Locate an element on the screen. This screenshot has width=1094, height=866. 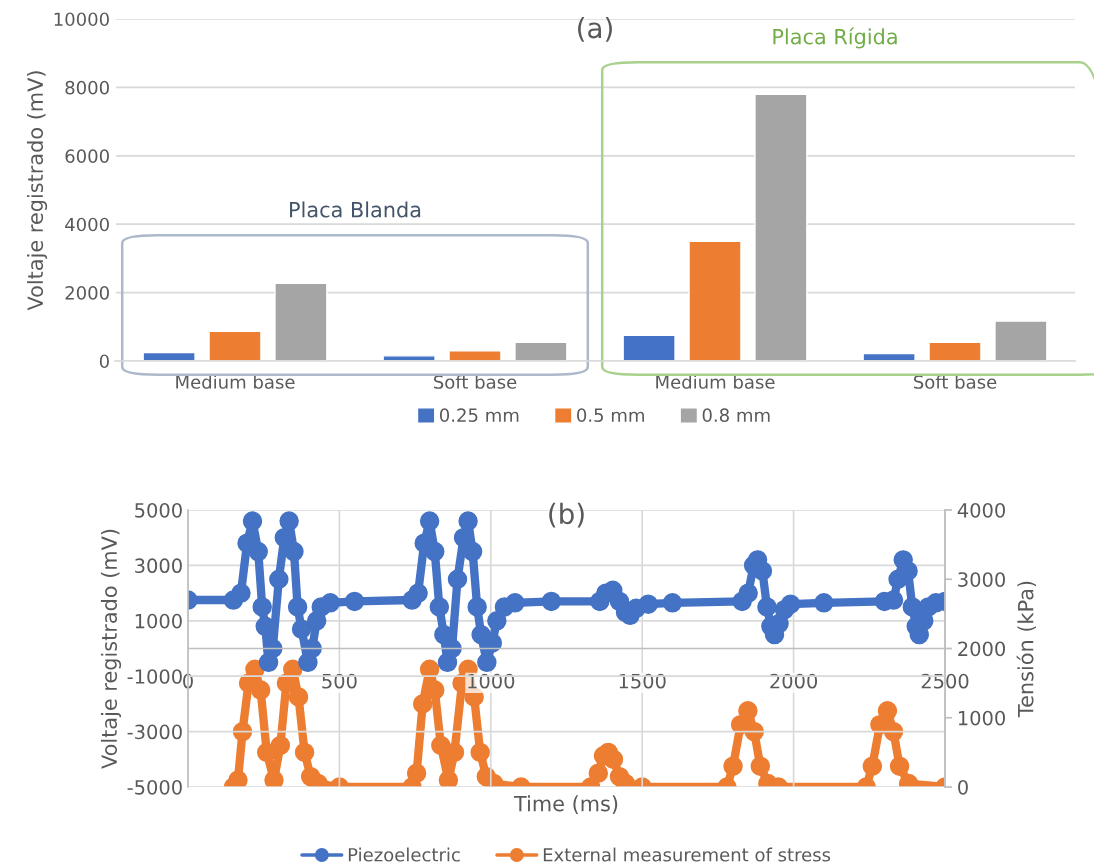
y-tick-label: 4000 is located at coordinates (87, 224).